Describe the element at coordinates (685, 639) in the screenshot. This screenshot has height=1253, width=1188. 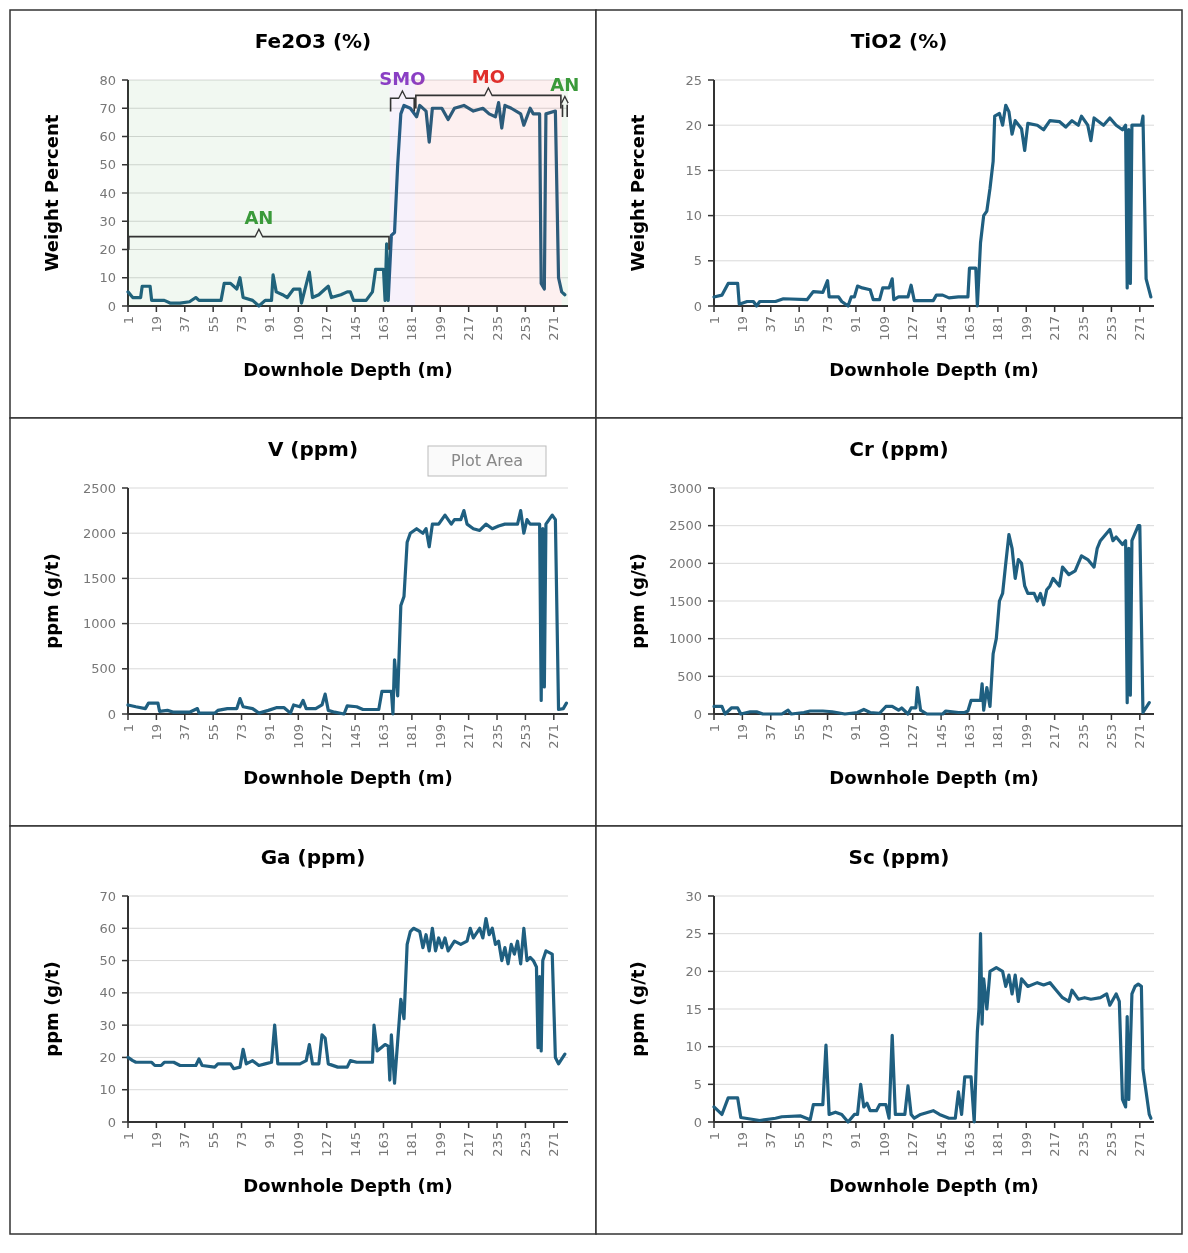
I see `y-tick-label: 1000` at that location.